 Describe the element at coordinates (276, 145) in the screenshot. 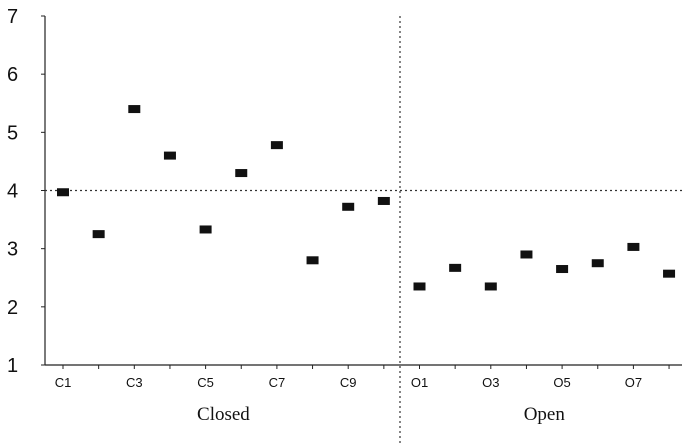

I see `data-point-c7` at that location.